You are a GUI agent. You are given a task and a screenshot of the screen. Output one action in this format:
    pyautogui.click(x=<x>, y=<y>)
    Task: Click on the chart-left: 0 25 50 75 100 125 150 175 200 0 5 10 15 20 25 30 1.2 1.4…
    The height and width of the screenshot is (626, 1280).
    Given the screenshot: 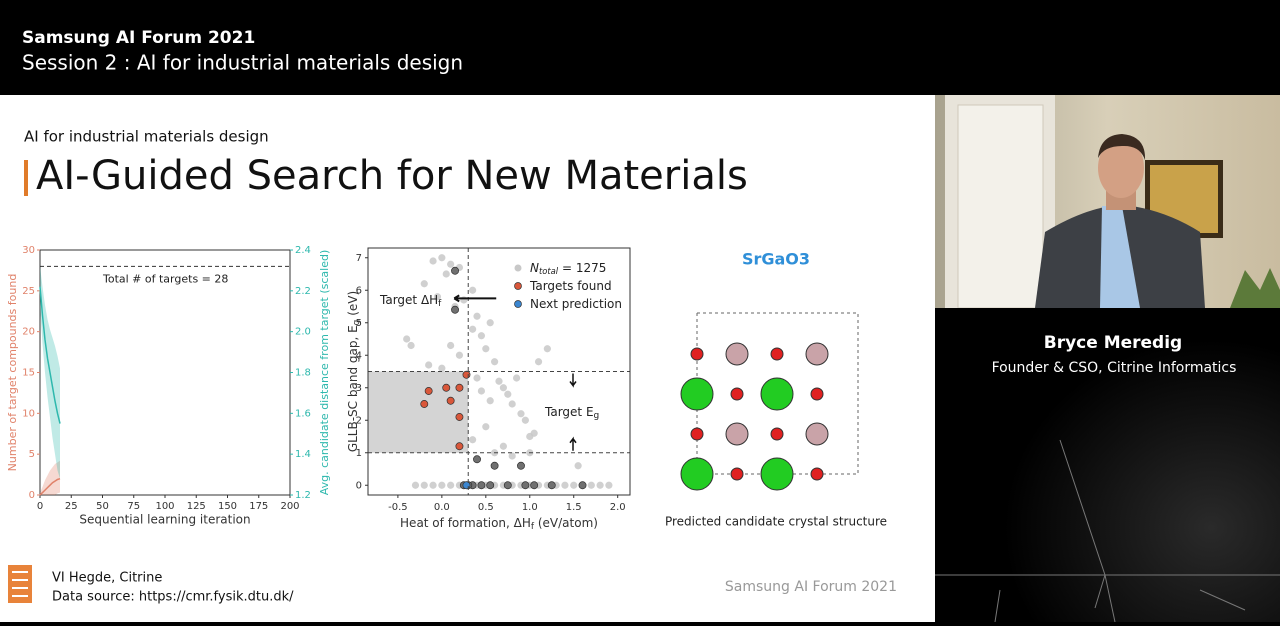 What is the action you would take?
    pyautogui.click(x=168, y=386)
    